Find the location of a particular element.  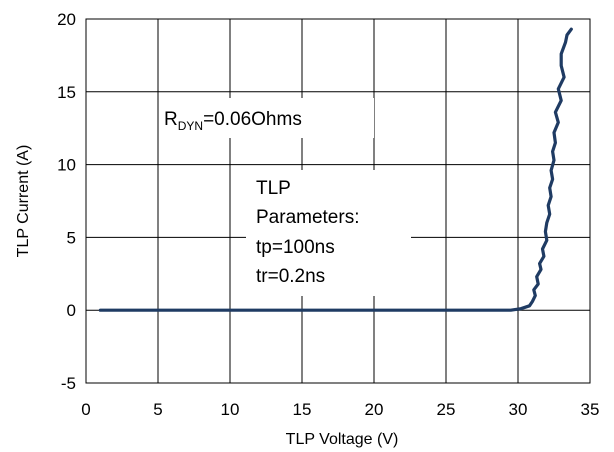

rdyn-subscript: DYN is located at coordinates (190, 126).